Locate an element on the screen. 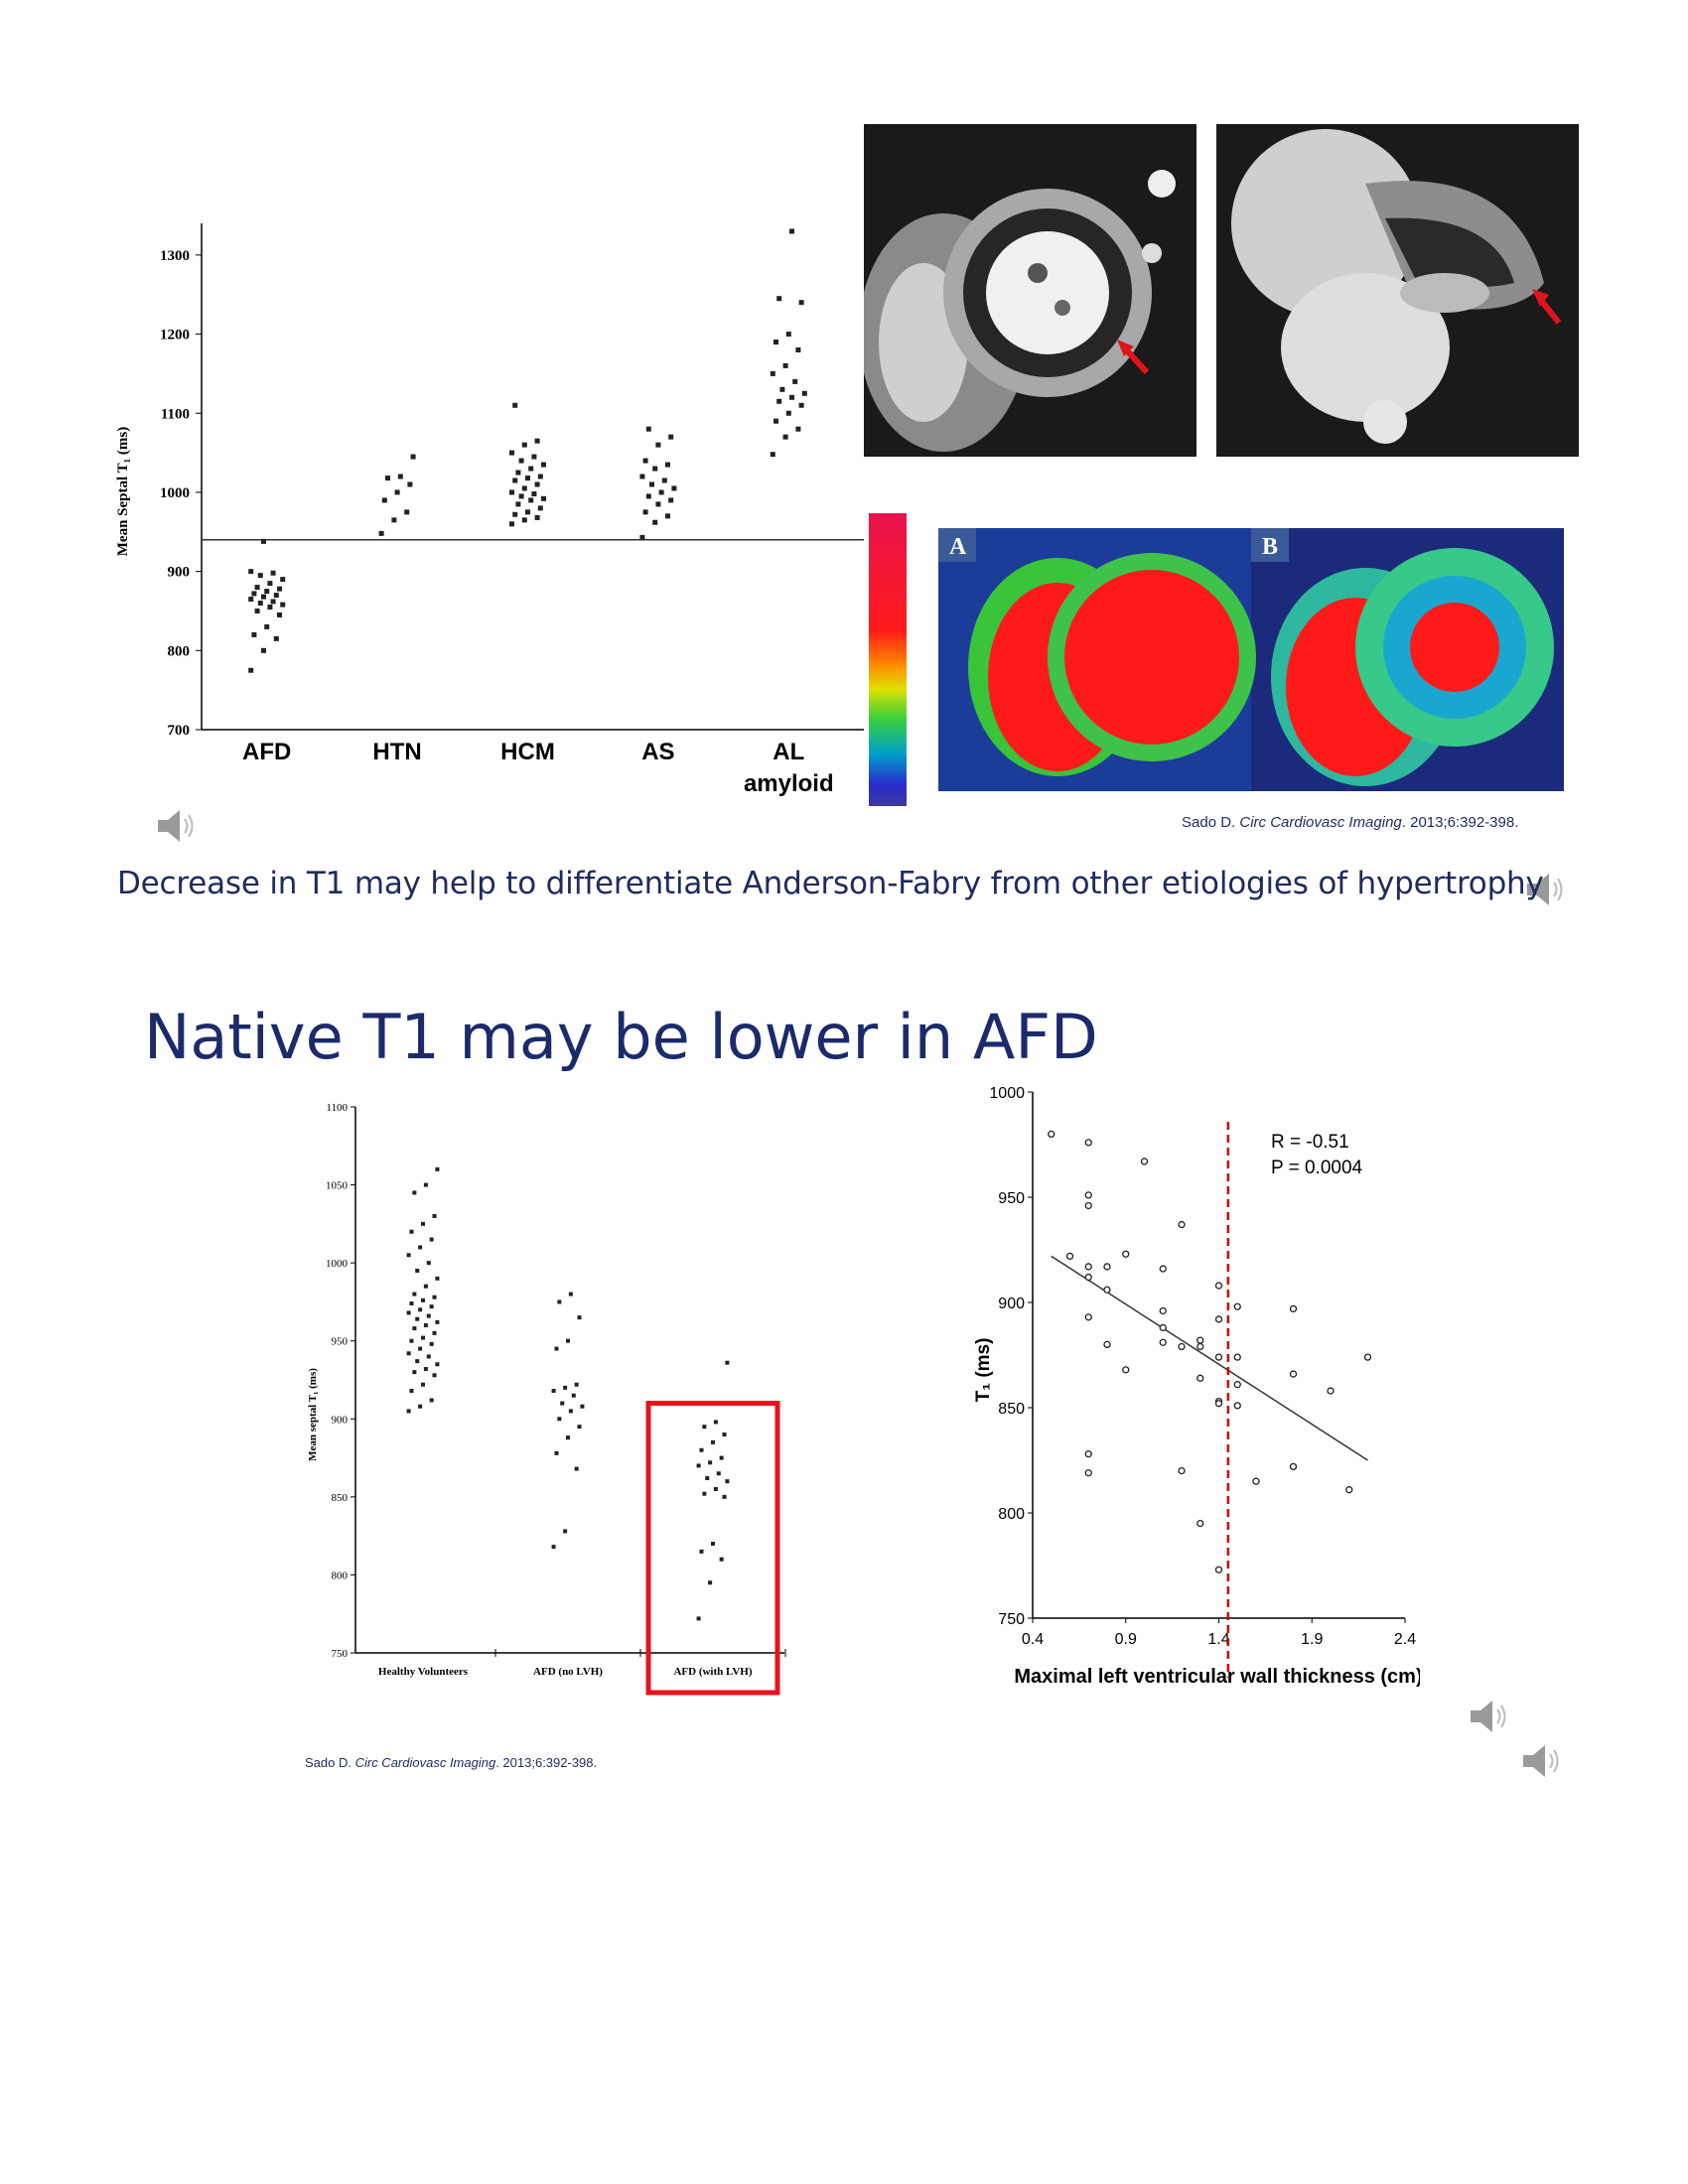 The height and width of the screenshot is (2184, 1688). trend-line is located at coordinates (1209, 1358).